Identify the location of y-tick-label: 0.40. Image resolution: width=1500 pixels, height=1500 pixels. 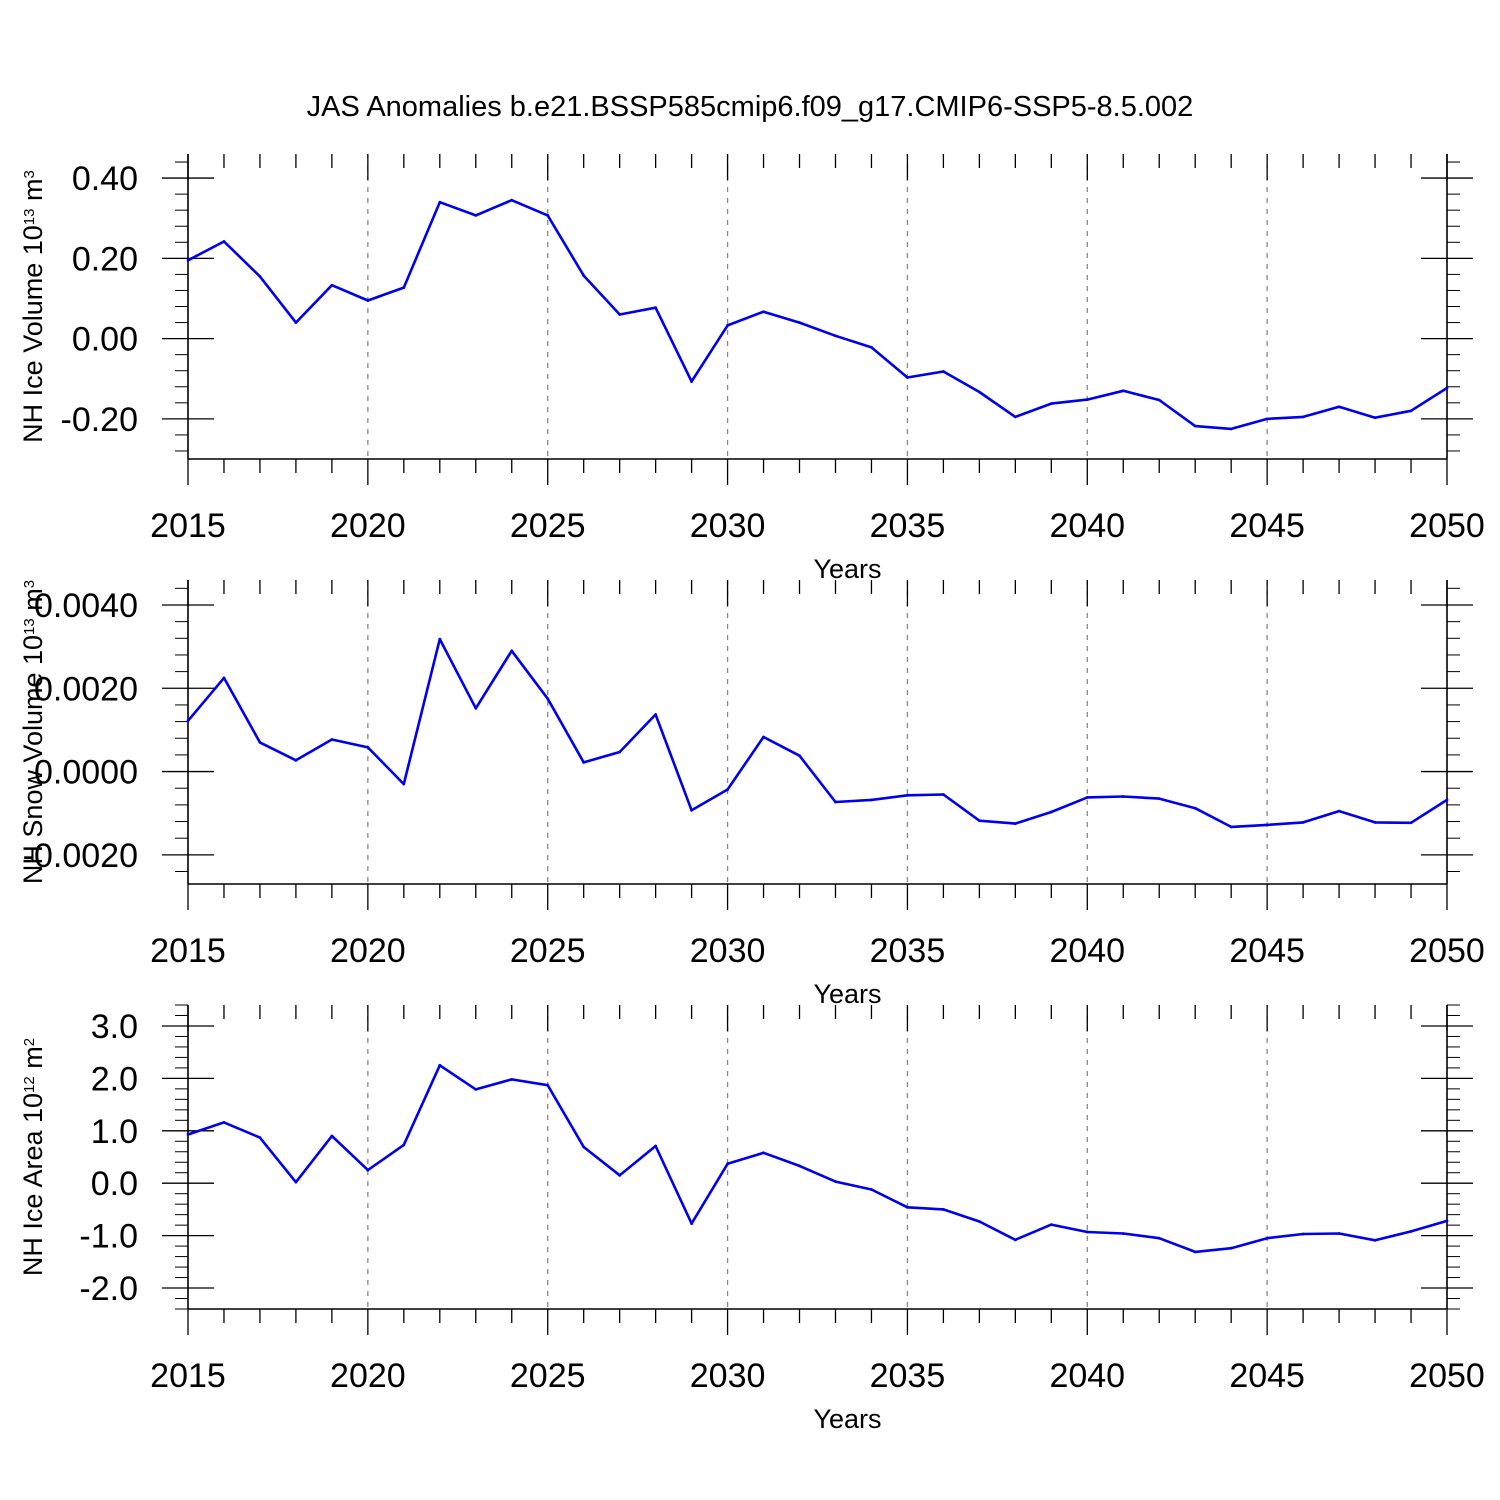
(105, 179).